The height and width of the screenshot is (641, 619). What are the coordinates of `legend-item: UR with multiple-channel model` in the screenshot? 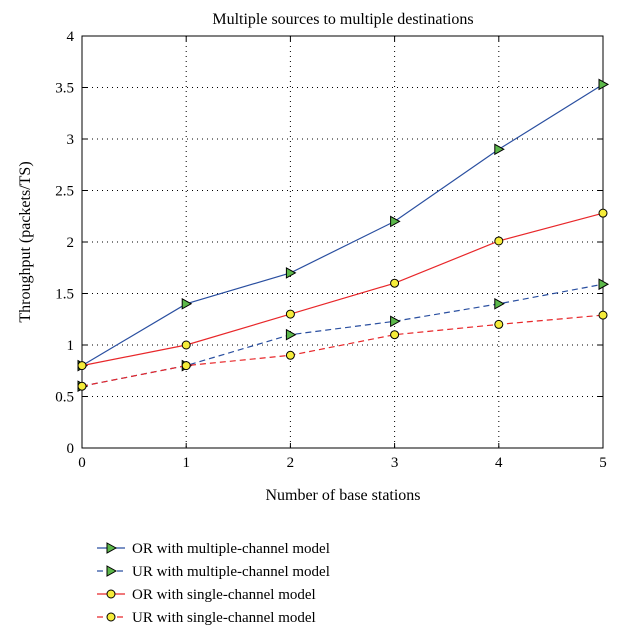 It's located at (213, 572).